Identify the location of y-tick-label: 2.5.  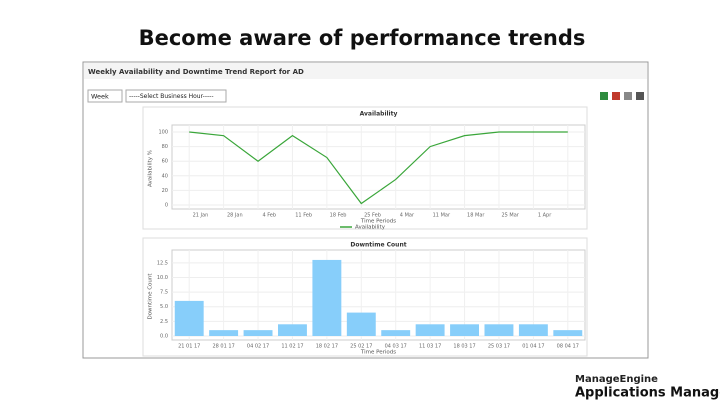
(164, 322).